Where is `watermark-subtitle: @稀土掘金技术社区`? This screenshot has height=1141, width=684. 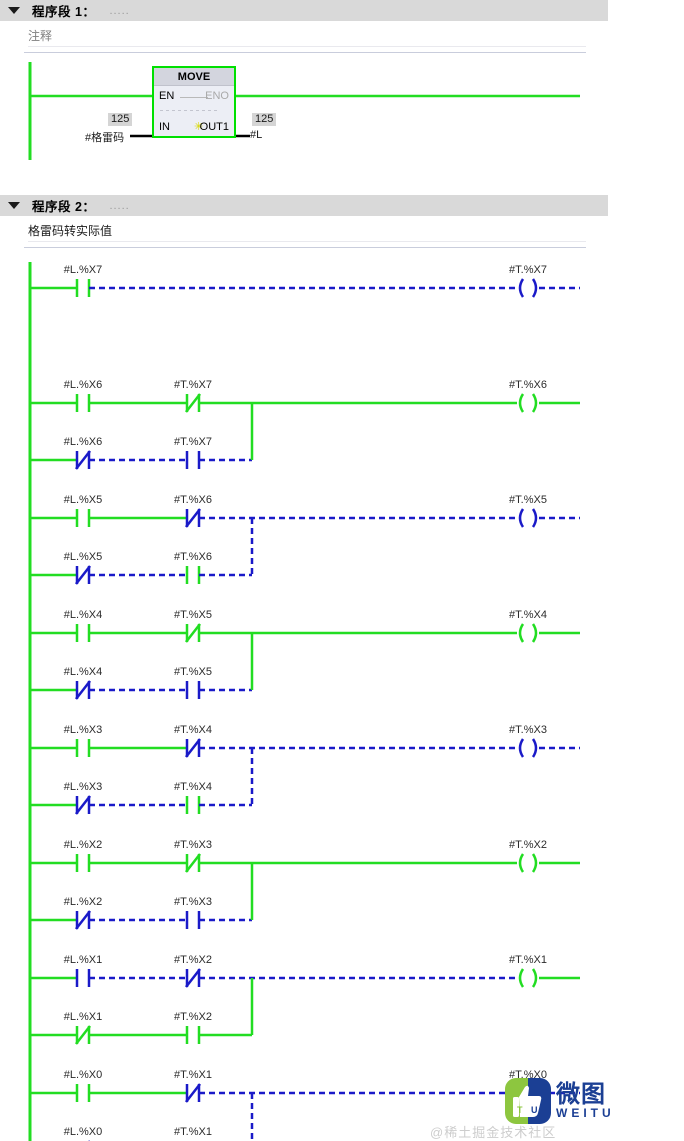
watermark-subtitle: @稀土掘金技术社区 is located at coordinates (493, 1132).